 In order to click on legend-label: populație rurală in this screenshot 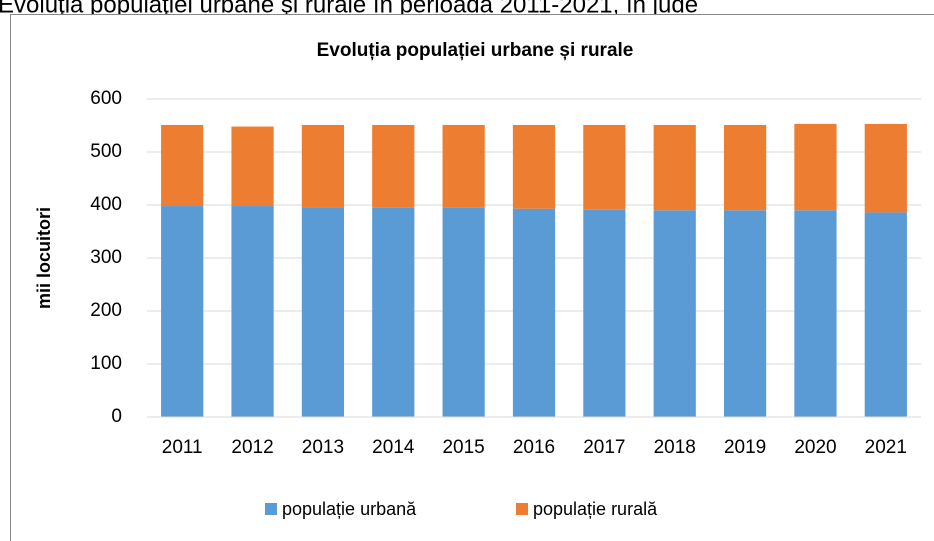, I will do `click(595, 509)`.